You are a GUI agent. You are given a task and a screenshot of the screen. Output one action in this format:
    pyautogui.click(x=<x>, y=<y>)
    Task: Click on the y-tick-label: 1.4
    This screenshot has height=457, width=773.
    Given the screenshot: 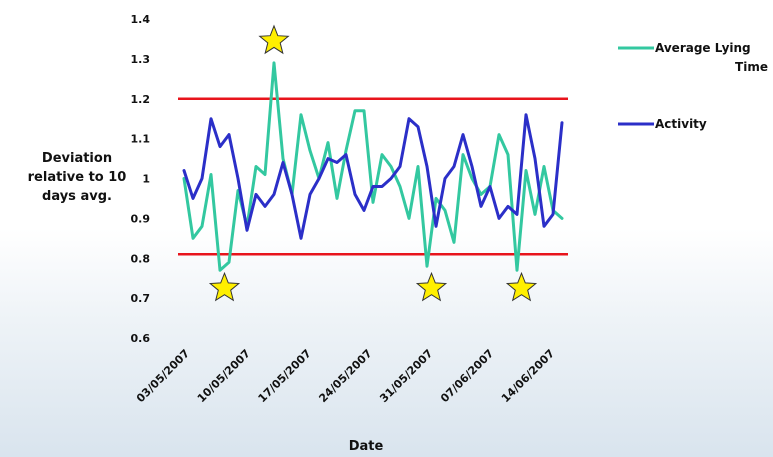 What is the action you would take?
    pyautogui.click(x=141, y=19)
    